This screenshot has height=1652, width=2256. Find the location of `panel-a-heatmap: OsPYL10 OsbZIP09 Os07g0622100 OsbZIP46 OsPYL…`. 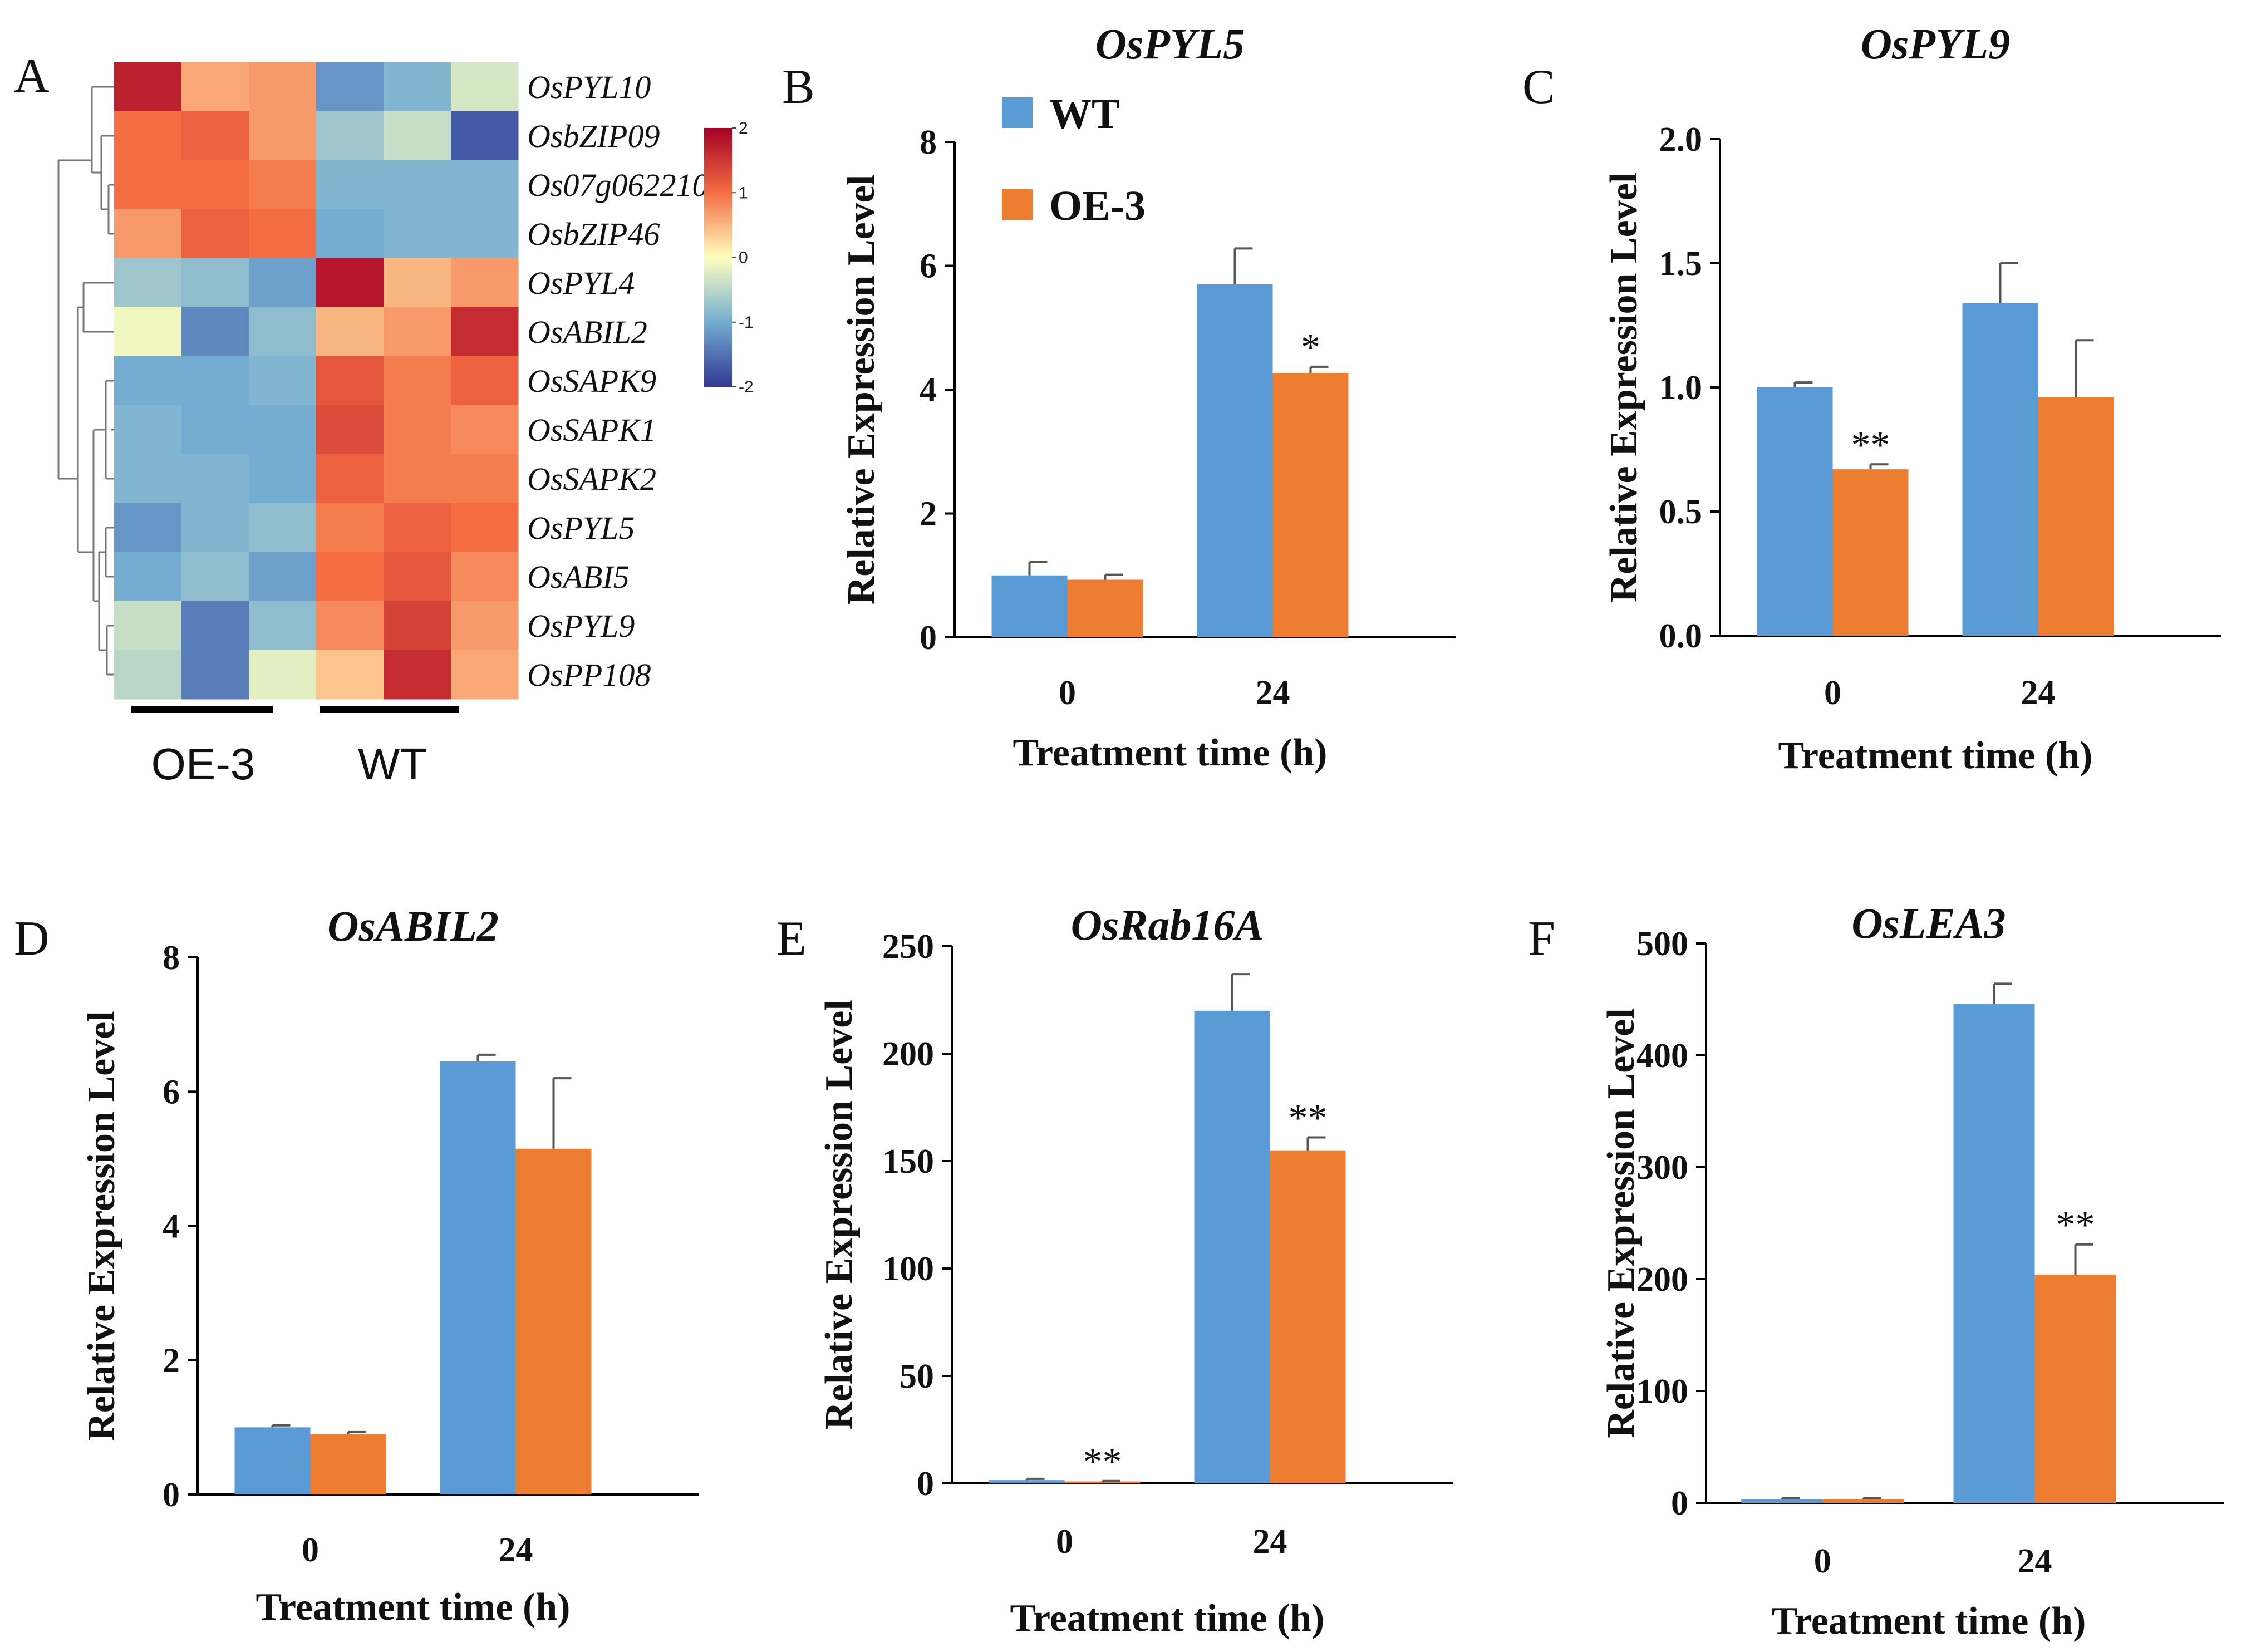

panel-a-heatmap: OsPYL10 OsbZIP09 Os07g0622100 OsbZIP46 OsPYL… is located at coordinates (384, 419).